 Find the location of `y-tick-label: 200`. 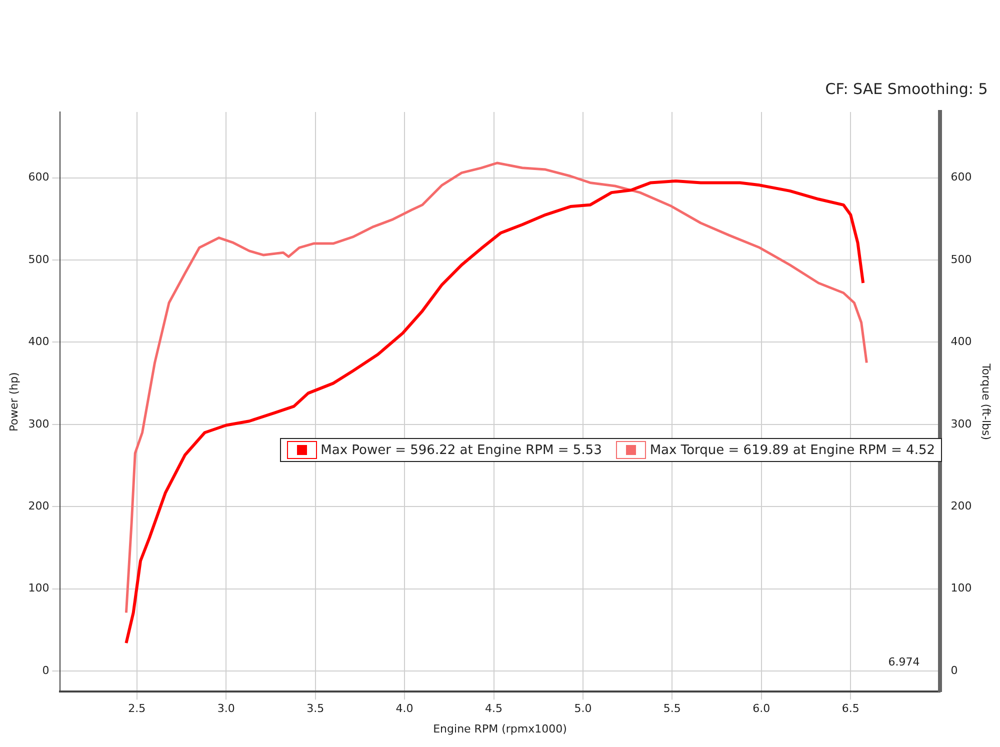

y-tick-label: 200 is located at coordinates (39, 505).